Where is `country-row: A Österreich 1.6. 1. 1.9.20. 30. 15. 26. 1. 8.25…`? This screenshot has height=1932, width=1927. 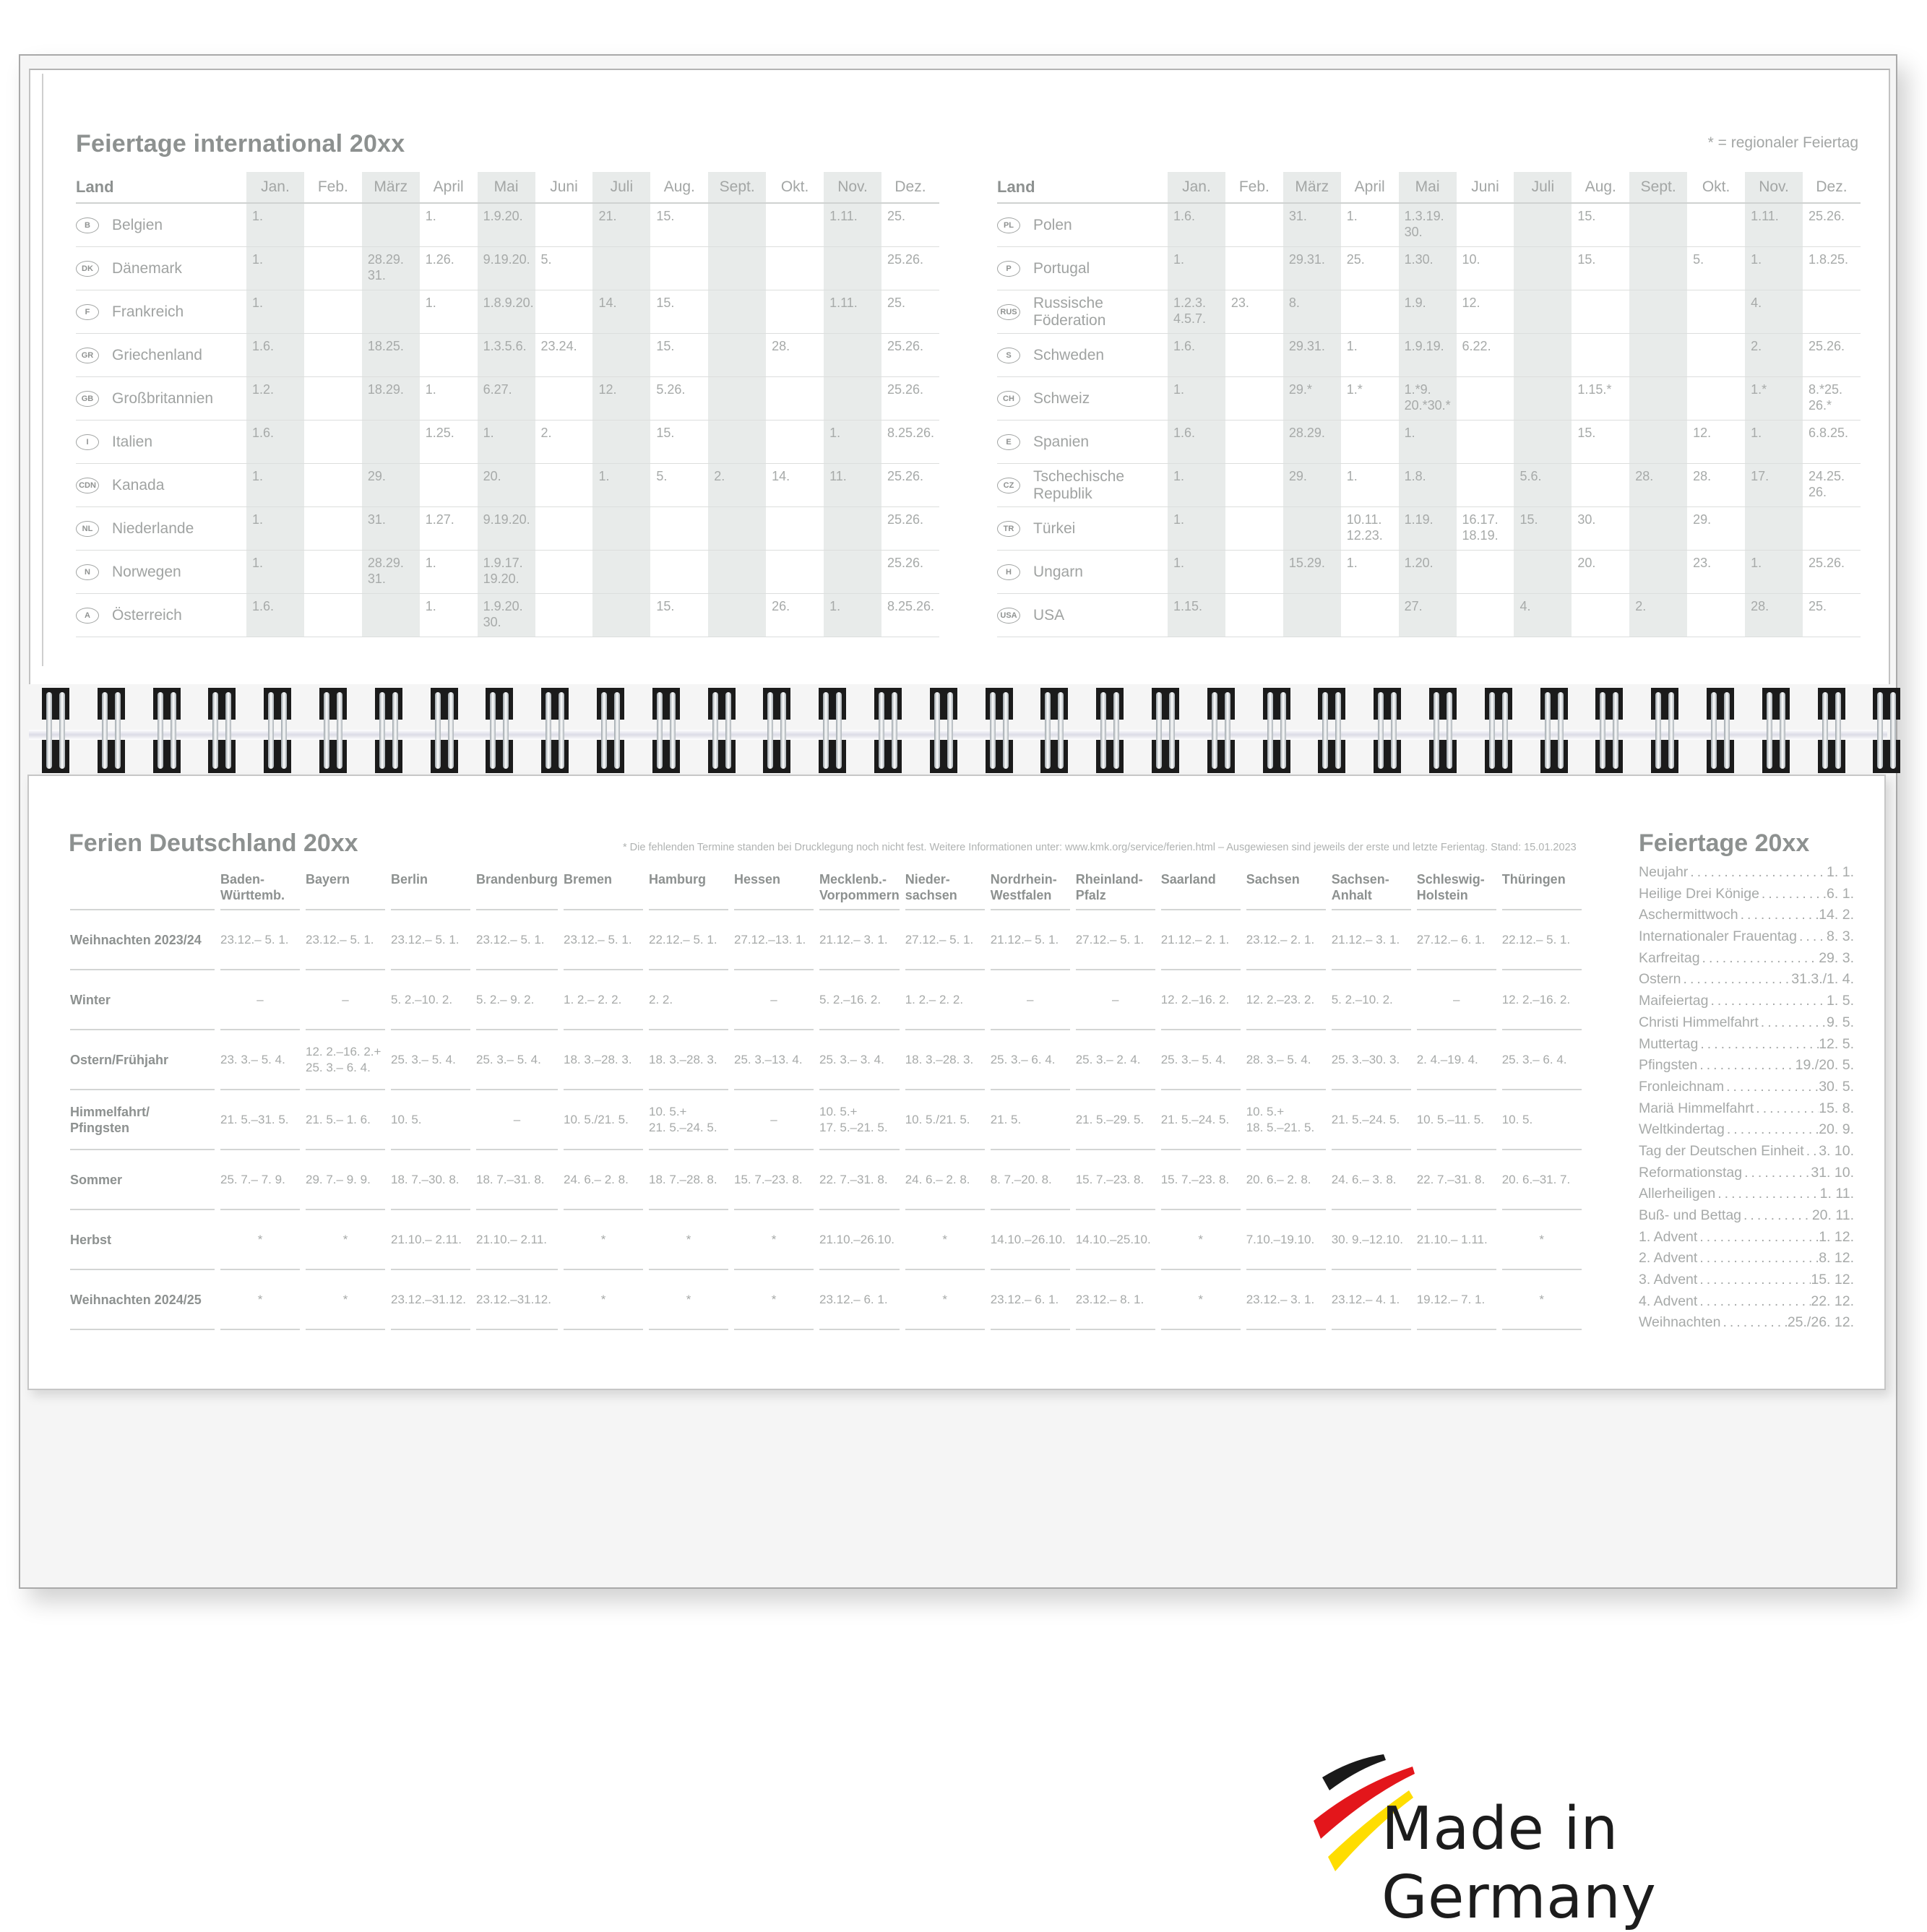 country-row: A Österreich 1.6. 1. 1.9.20. 30. 15. 26. 1. 8.25… is located at coordinates (507, 615).